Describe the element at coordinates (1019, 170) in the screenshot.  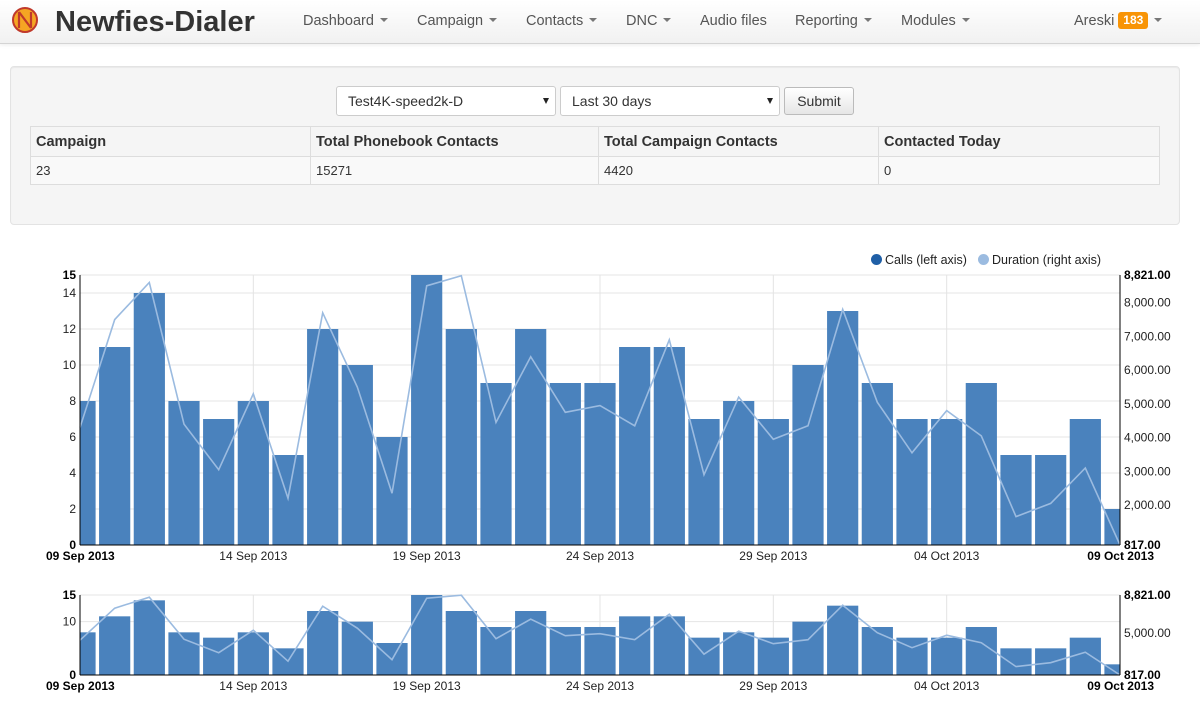
I see `cell-contacted-today: 0` at that location.